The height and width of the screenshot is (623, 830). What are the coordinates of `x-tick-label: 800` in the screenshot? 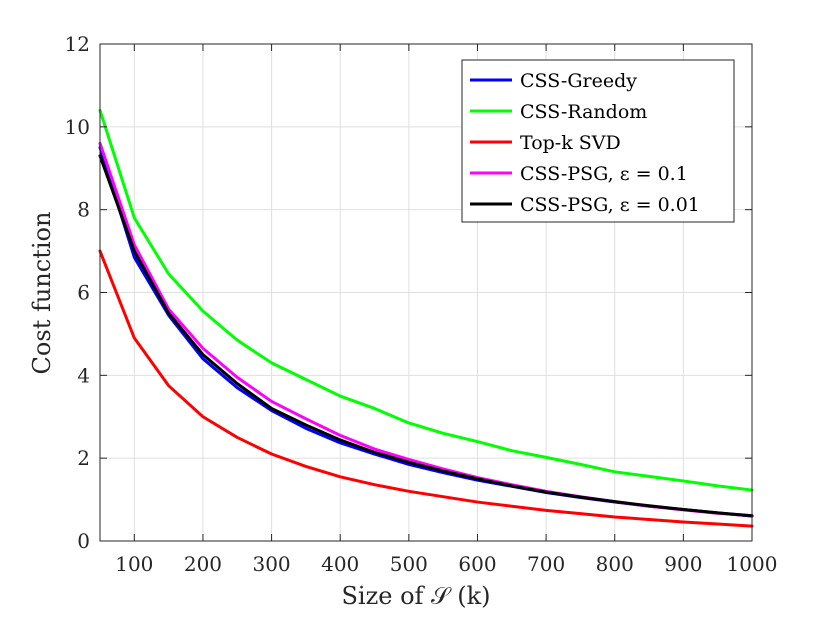 It's located at (615, 564).